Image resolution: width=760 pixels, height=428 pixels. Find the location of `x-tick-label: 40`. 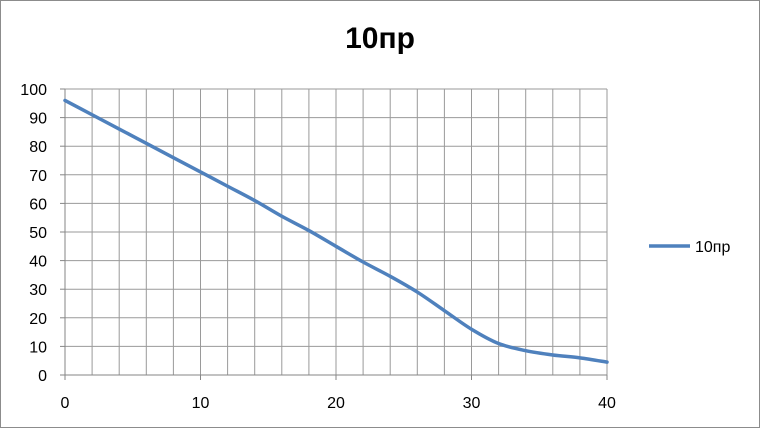

x-tick-label: 40 is located at coordinates (607, 403).